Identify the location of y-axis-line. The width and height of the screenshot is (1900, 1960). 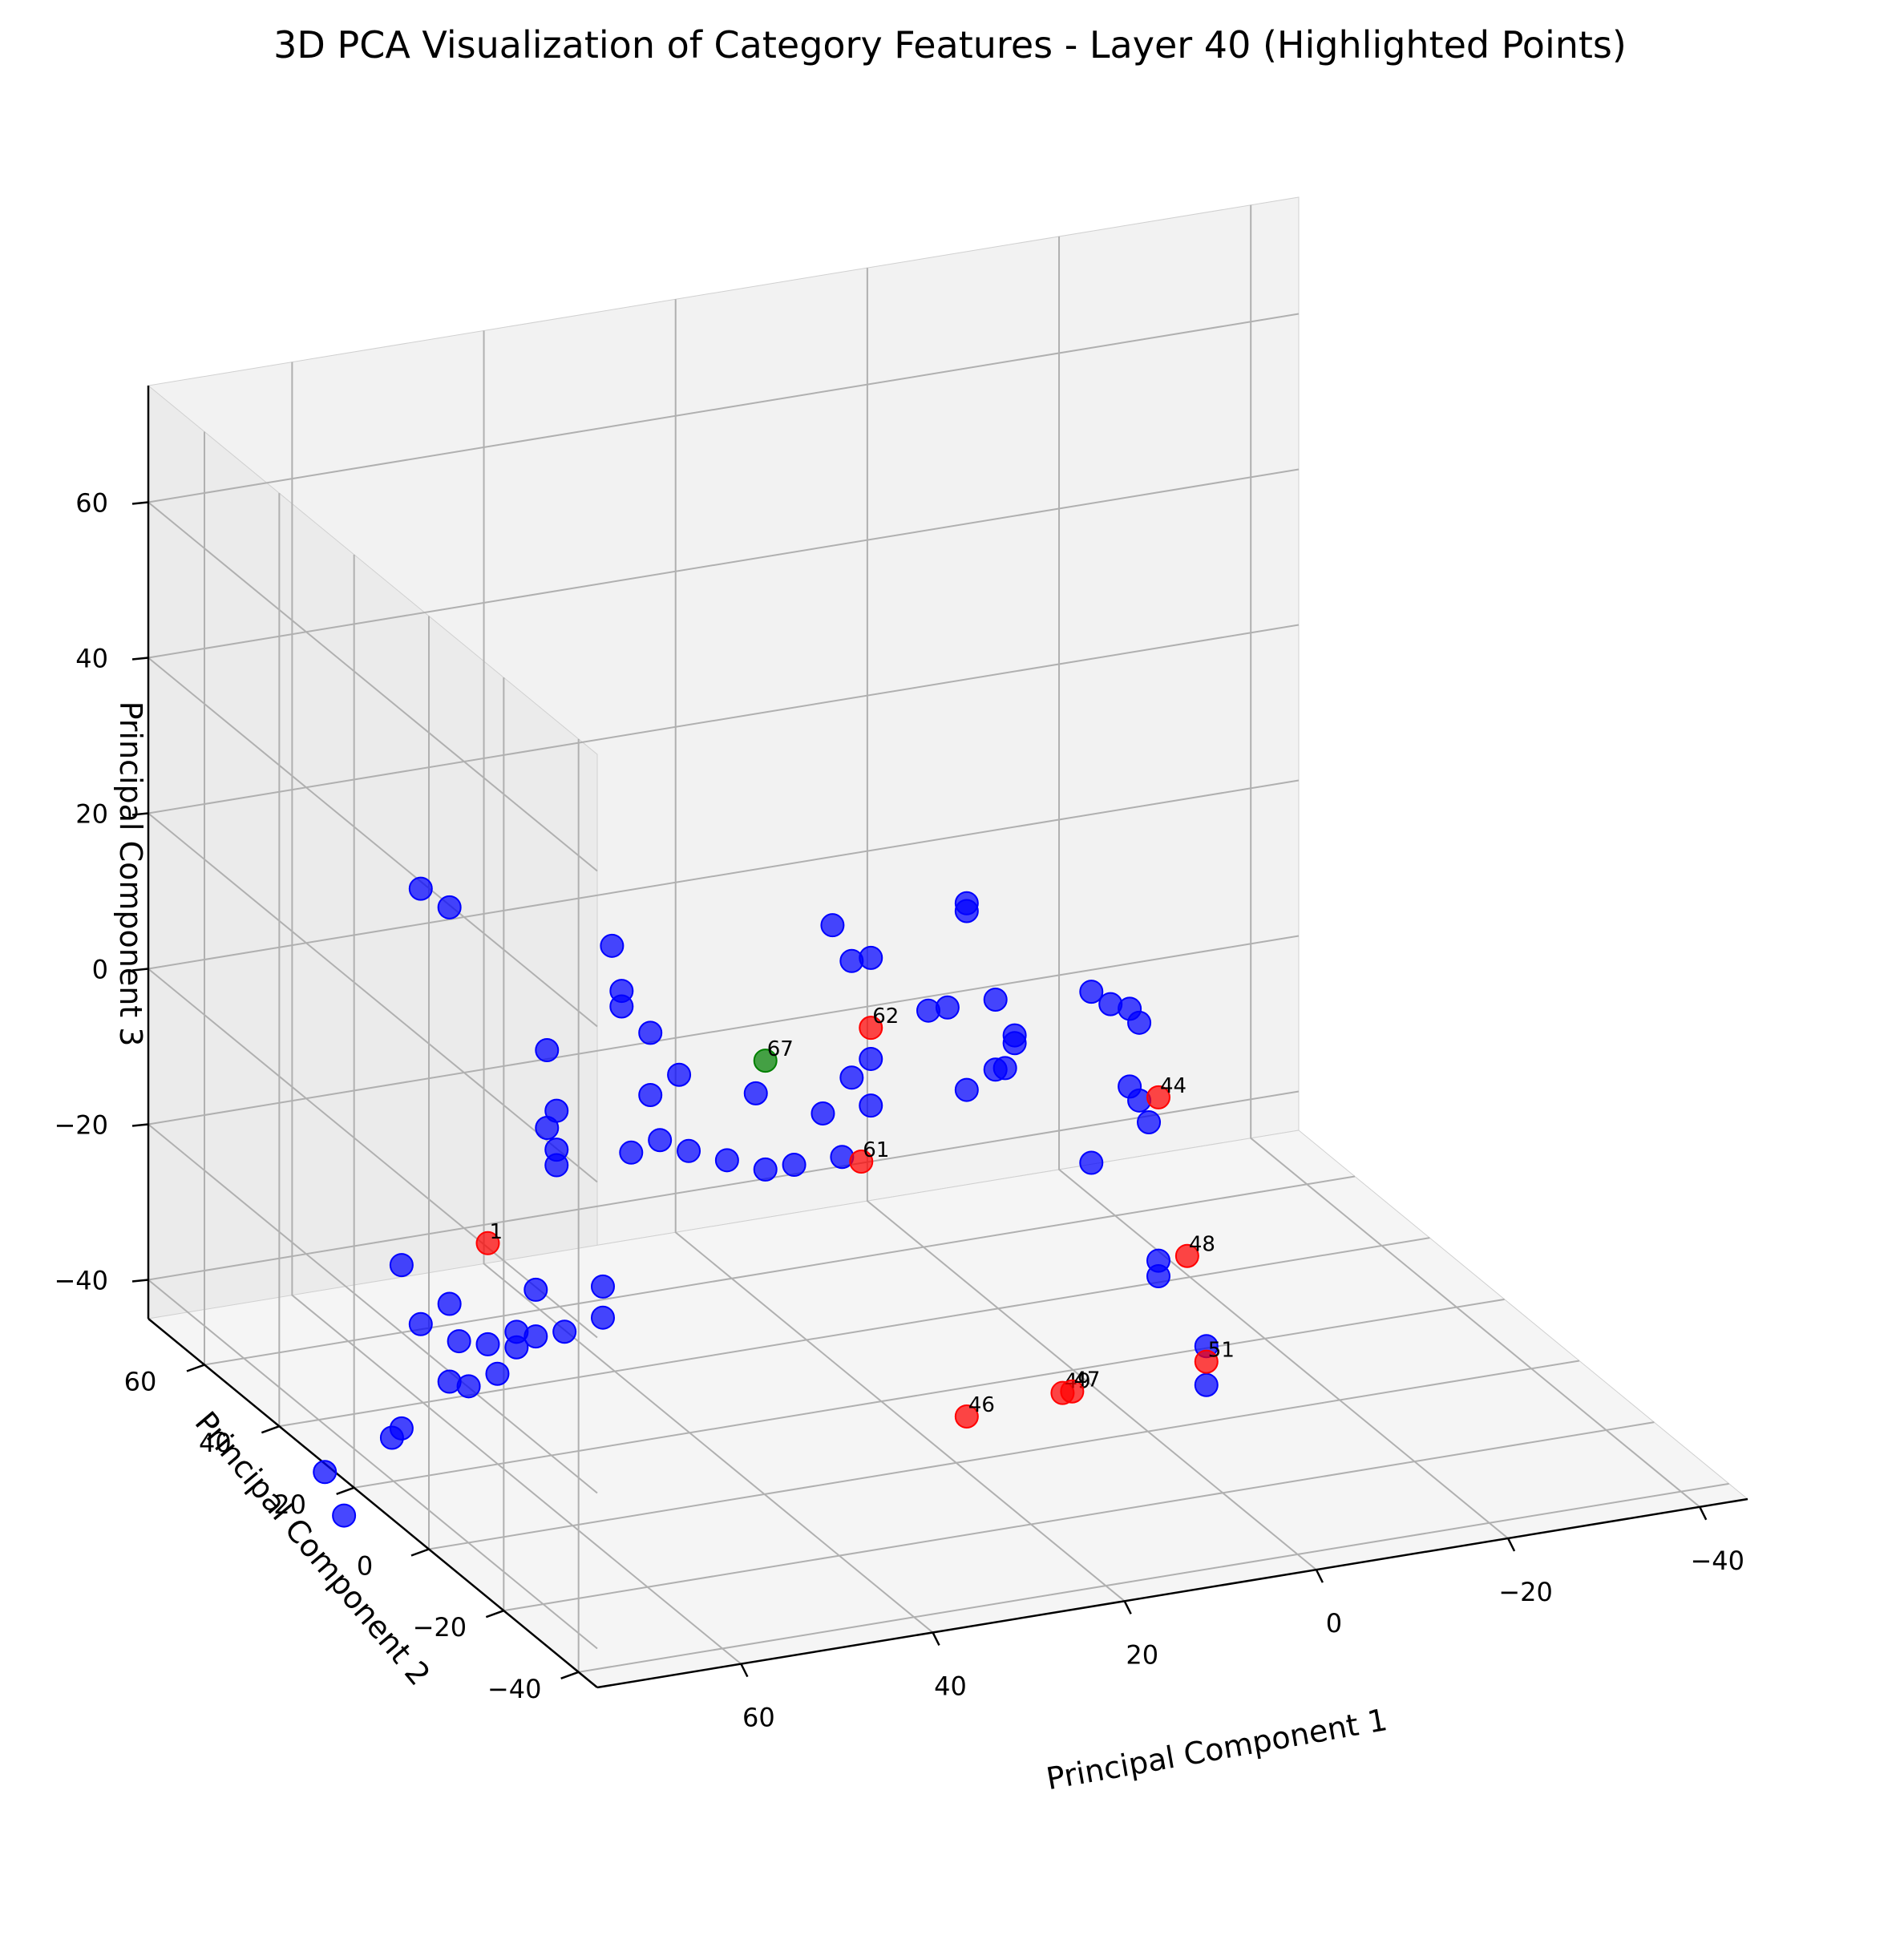
(373, 1503).